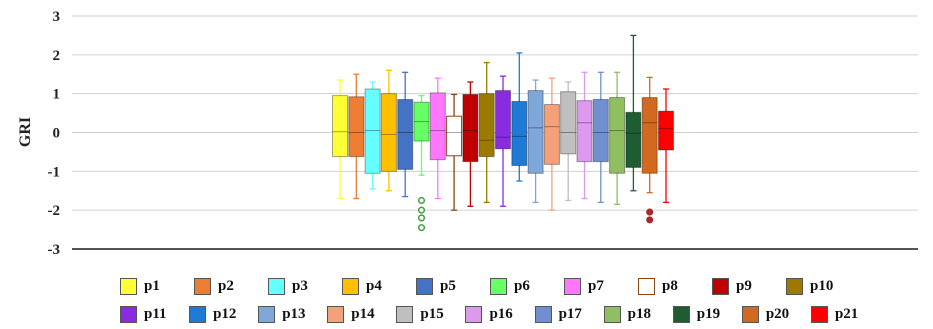 The width and height of the screenshot is (933, 329). Describe the element at coordinates (374, 285) in the screenshot. I see `legend-label: p4` at that location.